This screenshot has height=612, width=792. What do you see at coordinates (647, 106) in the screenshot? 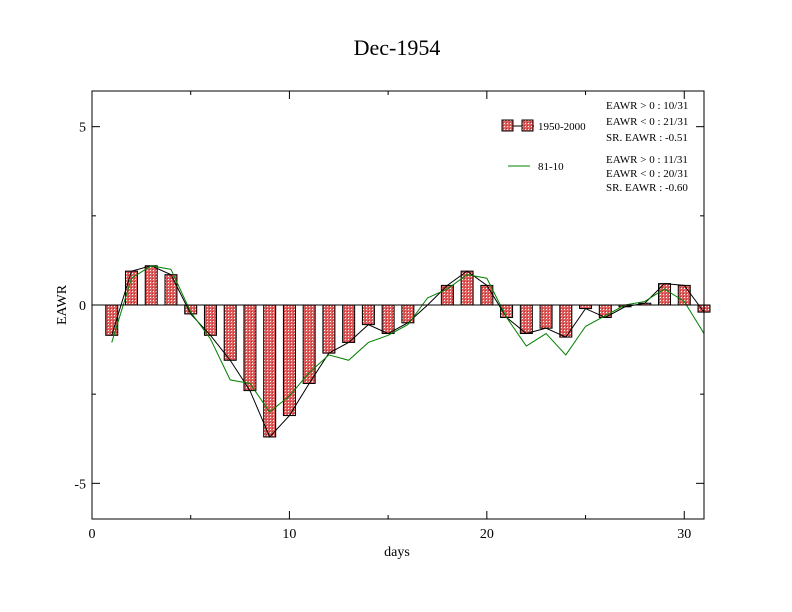
I see `stat-positive-1950-2000: EAWR > 0 : 10/31` at bounding box center [647, 106].